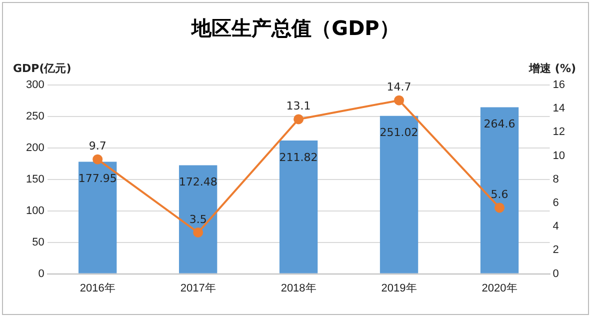 The width and height of the screenshot is (591, 317). Describe the element at coordinates (298, 157) in the screenshot. I see `data-label: 211.82` at that location.